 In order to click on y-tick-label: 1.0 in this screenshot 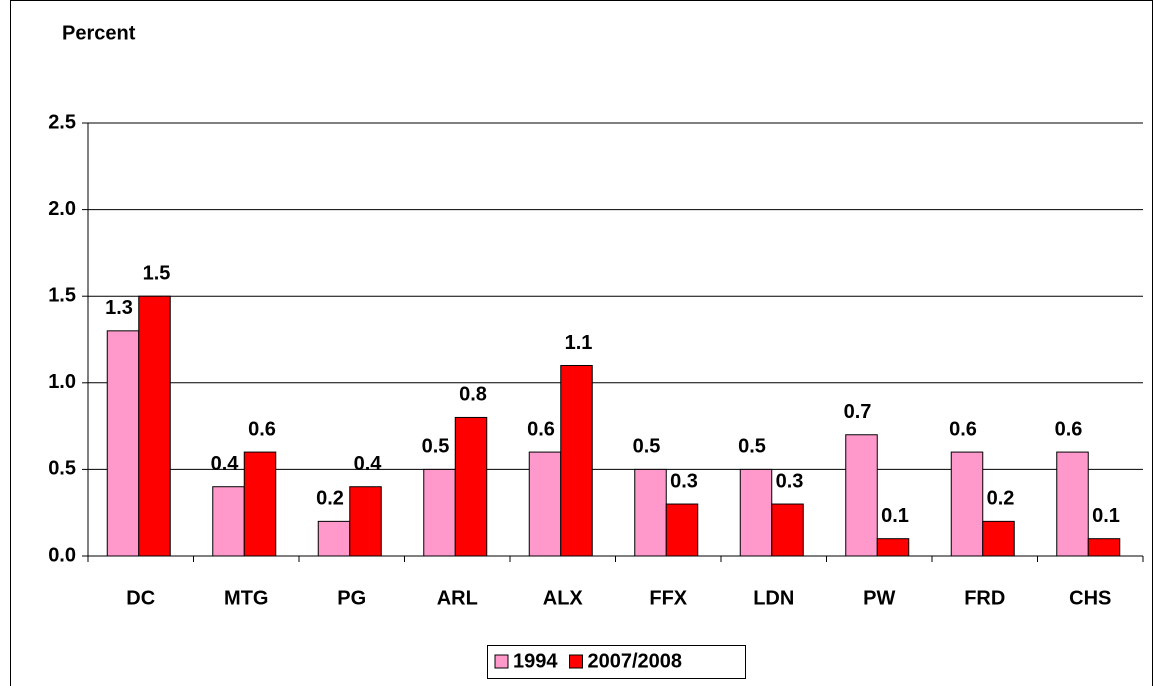, I will do `click(62, 382)`.